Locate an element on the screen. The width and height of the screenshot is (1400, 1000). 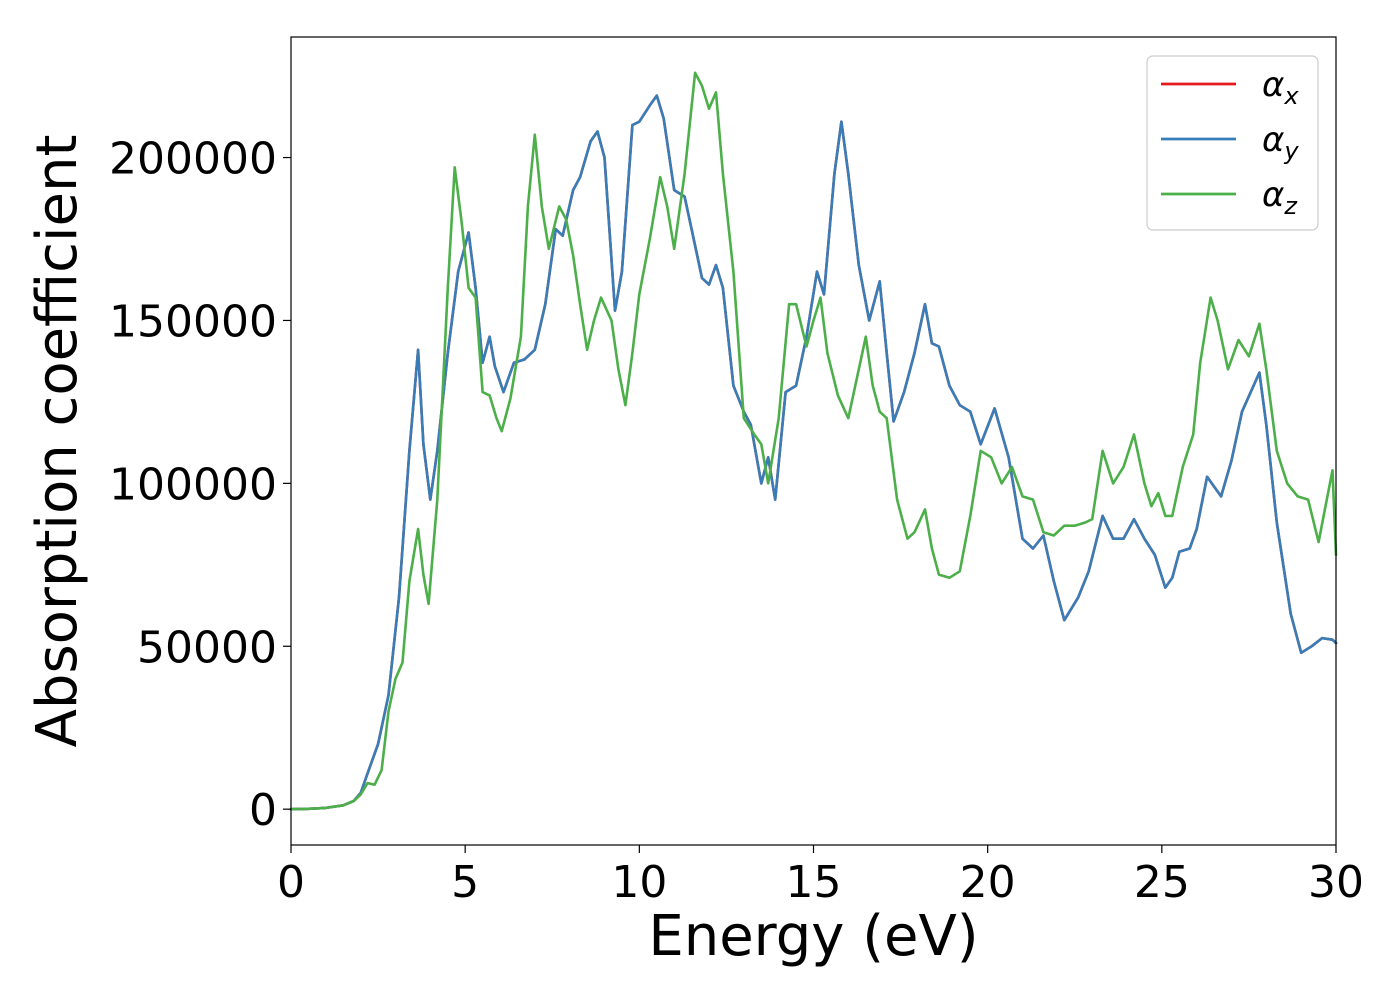
legend-label-x: αx is located at coordinates (1280, 87).